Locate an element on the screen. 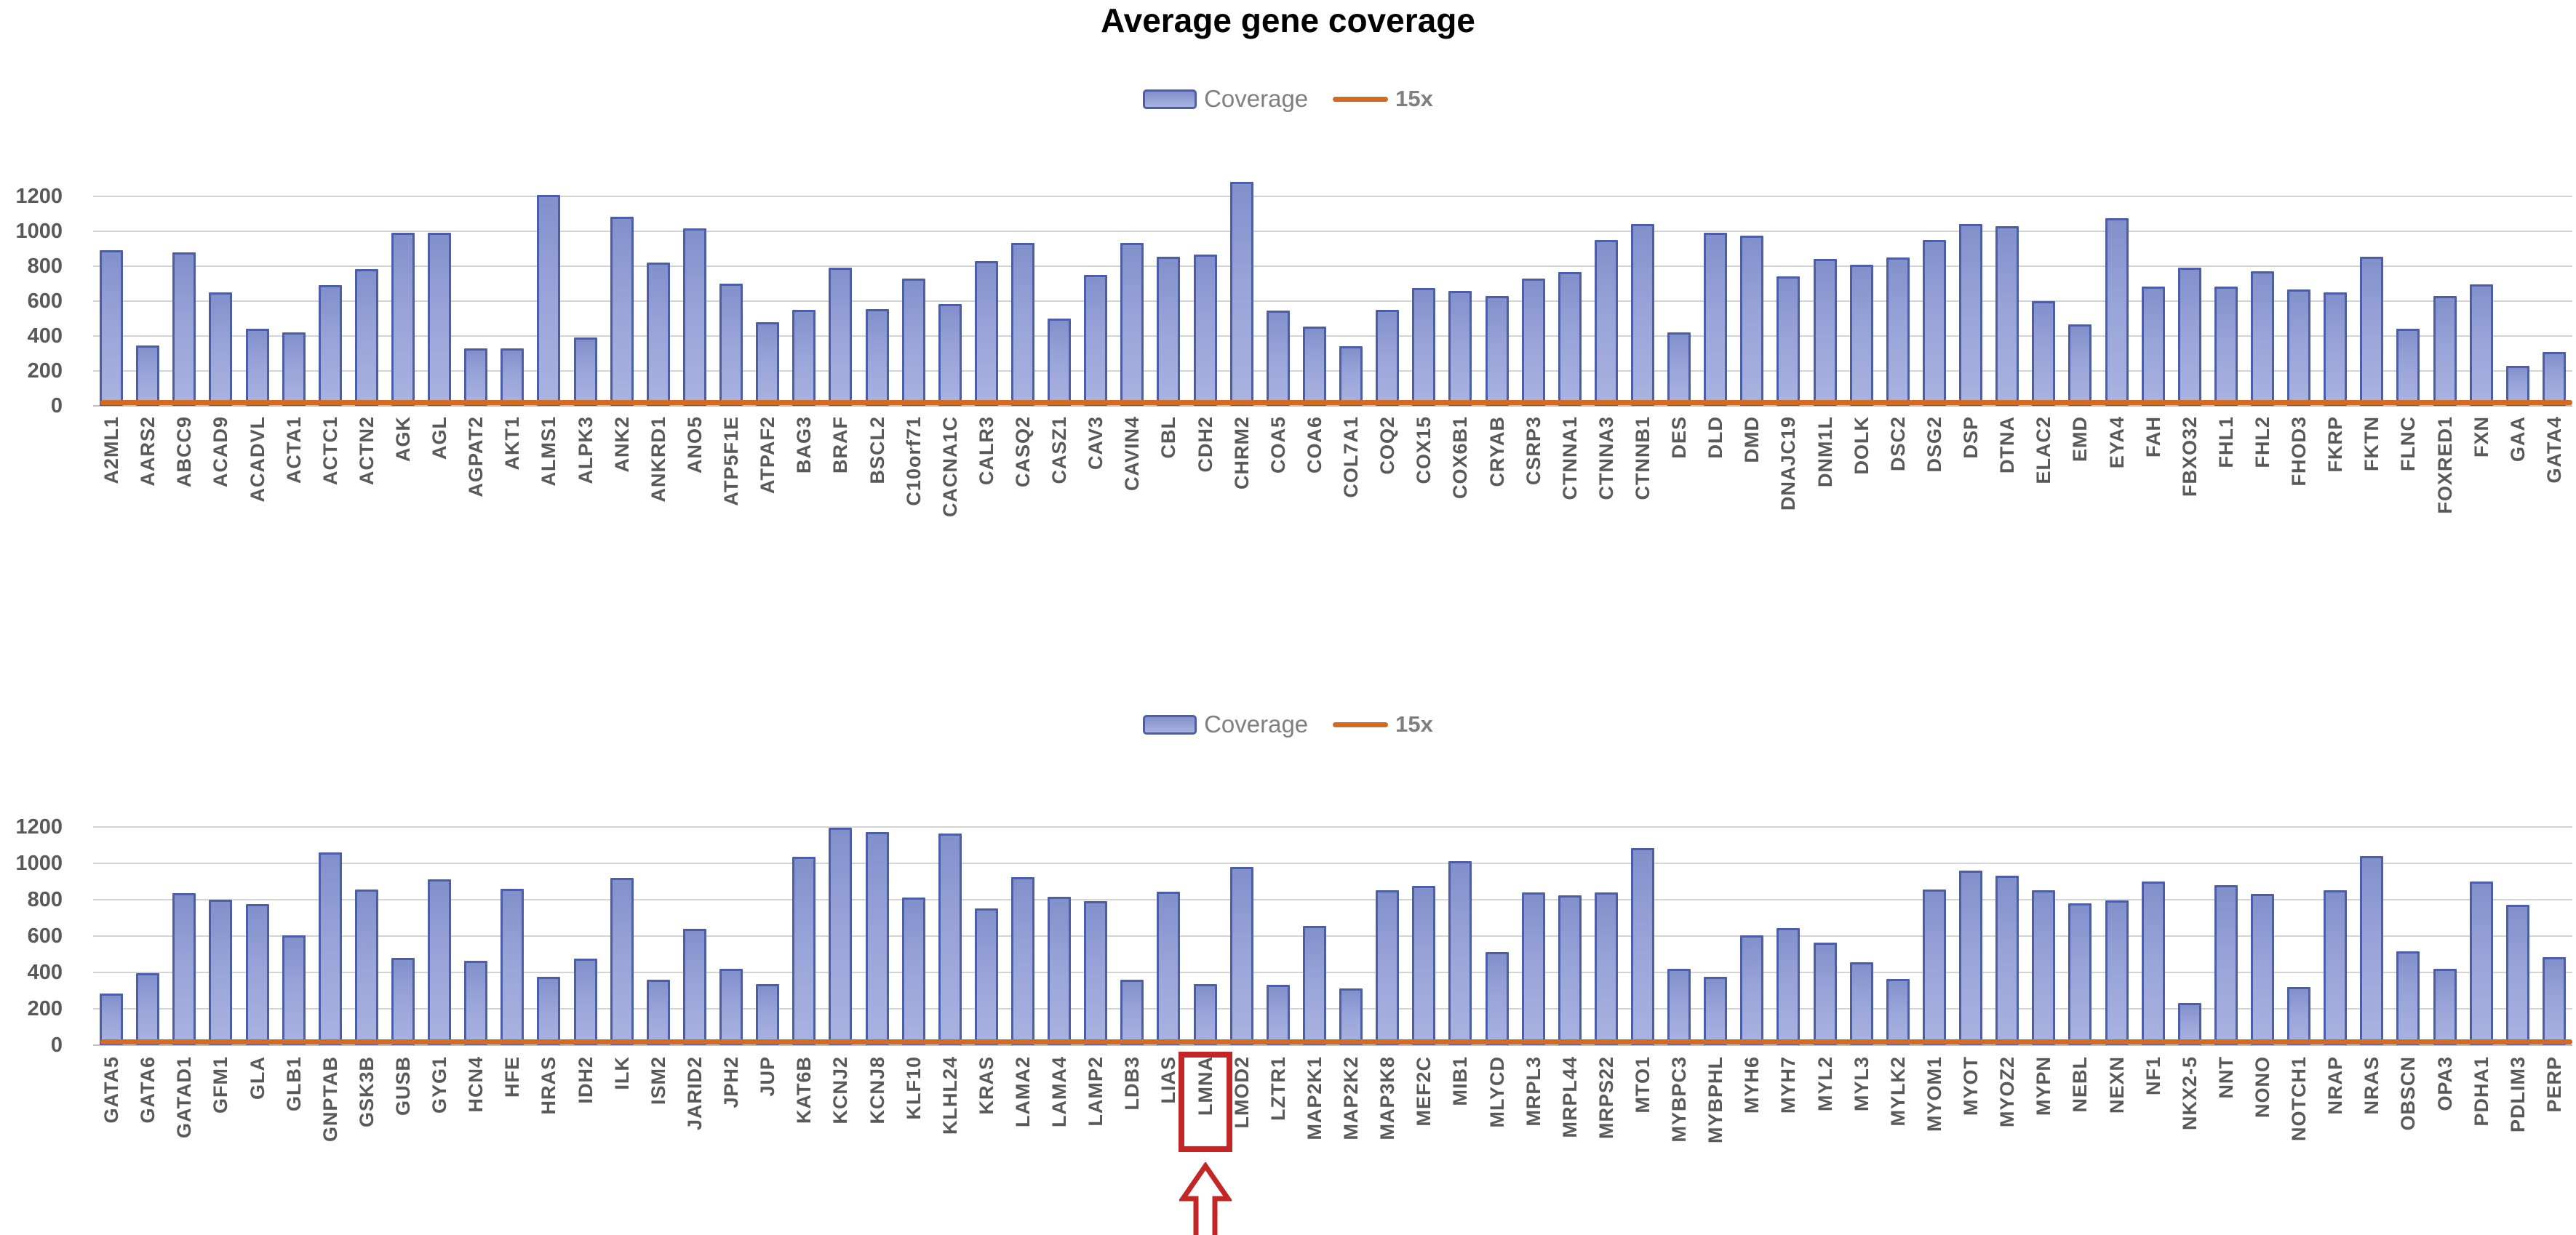 This screenshot has height=1235, width=2576. bar-MYBPC3 is located at coordinates (1679, 1007).